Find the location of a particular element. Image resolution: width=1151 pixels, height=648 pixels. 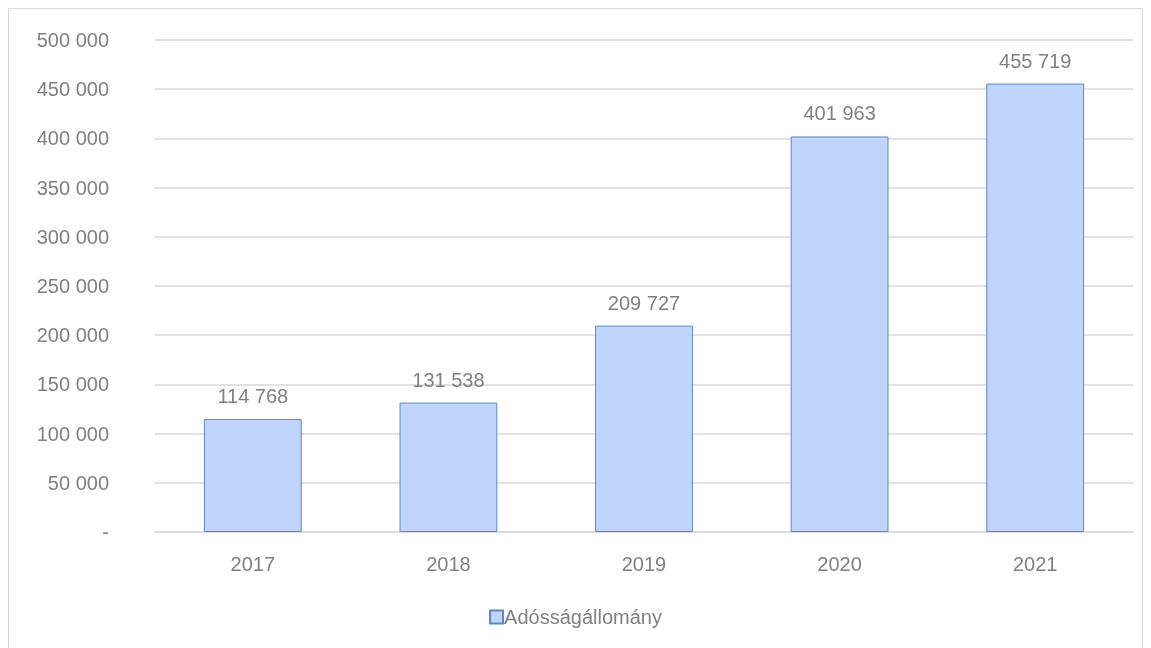

y-tick-label: 500 000 is located at coordinates (72, 40).